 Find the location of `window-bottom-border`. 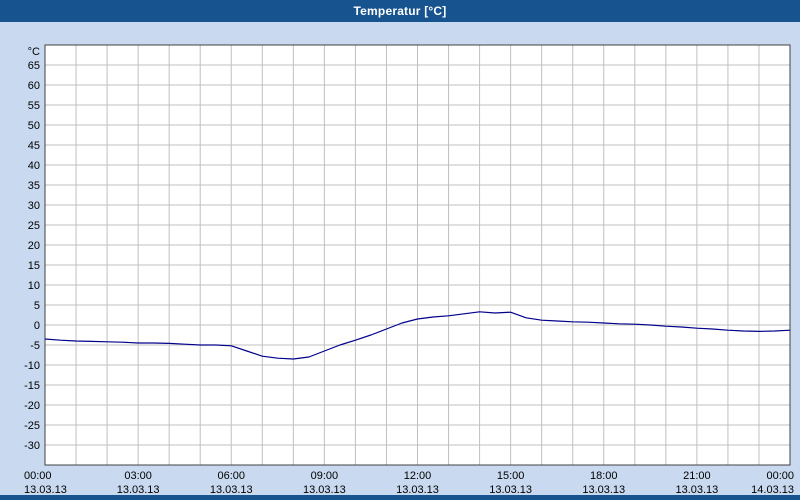

window-bottom-border is located at coordinates (400, 497).